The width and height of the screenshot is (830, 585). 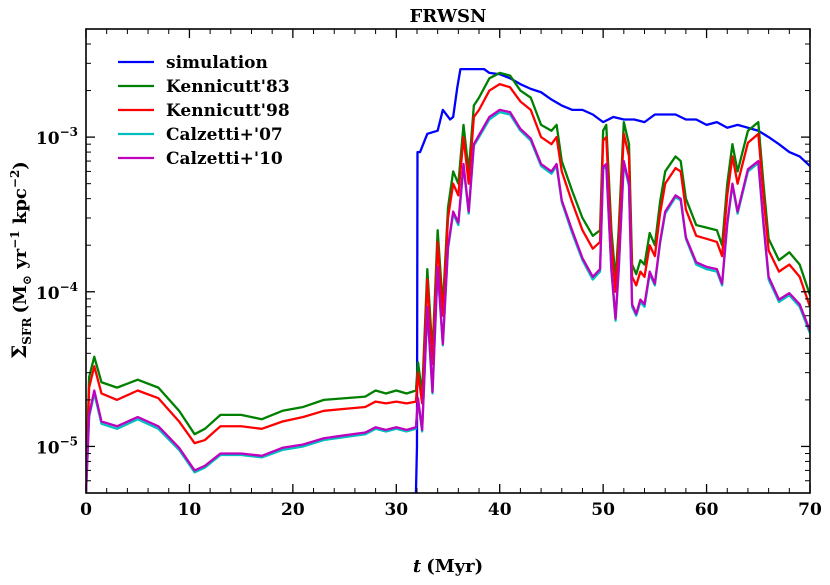 What do you see at coordinates (228, 87) in the screenshot?
I see `legend-label-1: Kennicutt'83` at bounding box center [228, 87].